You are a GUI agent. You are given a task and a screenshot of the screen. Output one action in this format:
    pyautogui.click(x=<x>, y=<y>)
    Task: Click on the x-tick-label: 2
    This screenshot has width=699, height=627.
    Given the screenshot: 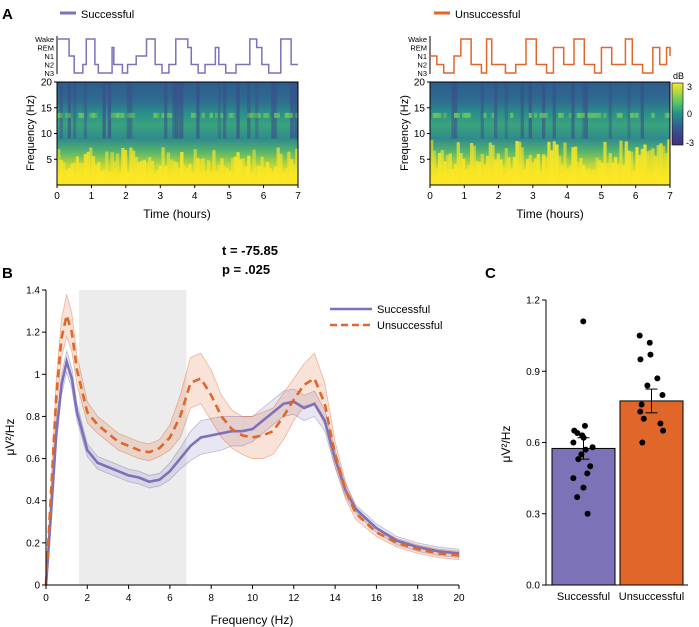 What is the action you would take?
    pyautogui.click(x=499, y=196)
    